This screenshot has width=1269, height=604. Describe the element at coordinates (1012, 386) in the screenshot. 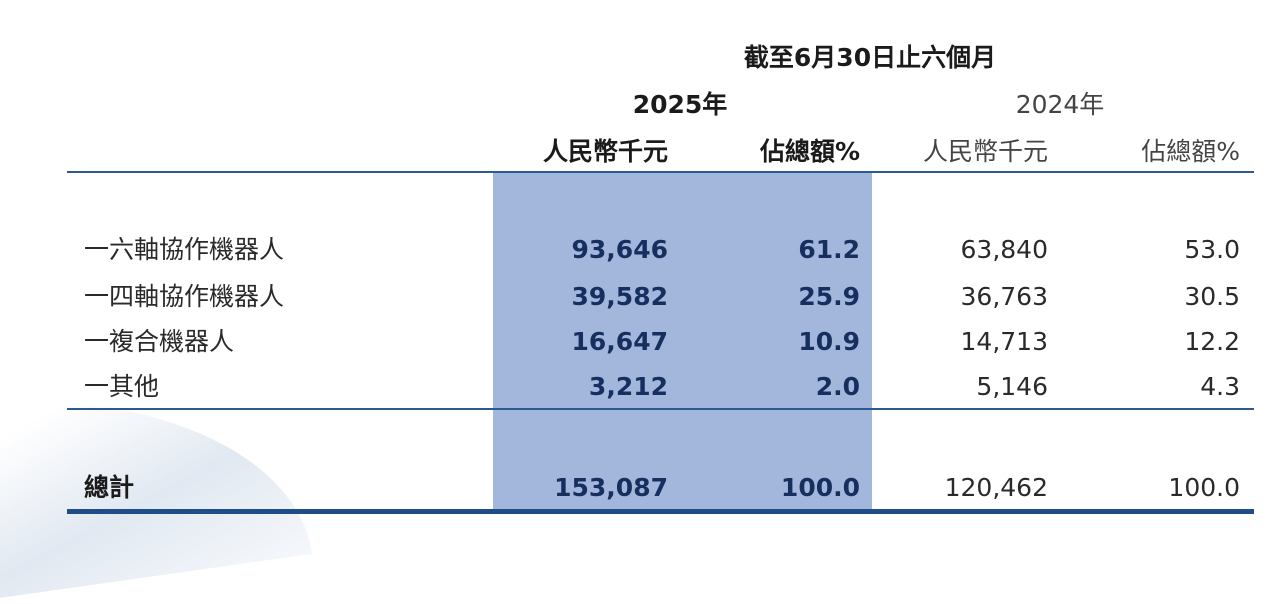

I see `rmb-2024-cell: 5,146` at that location.